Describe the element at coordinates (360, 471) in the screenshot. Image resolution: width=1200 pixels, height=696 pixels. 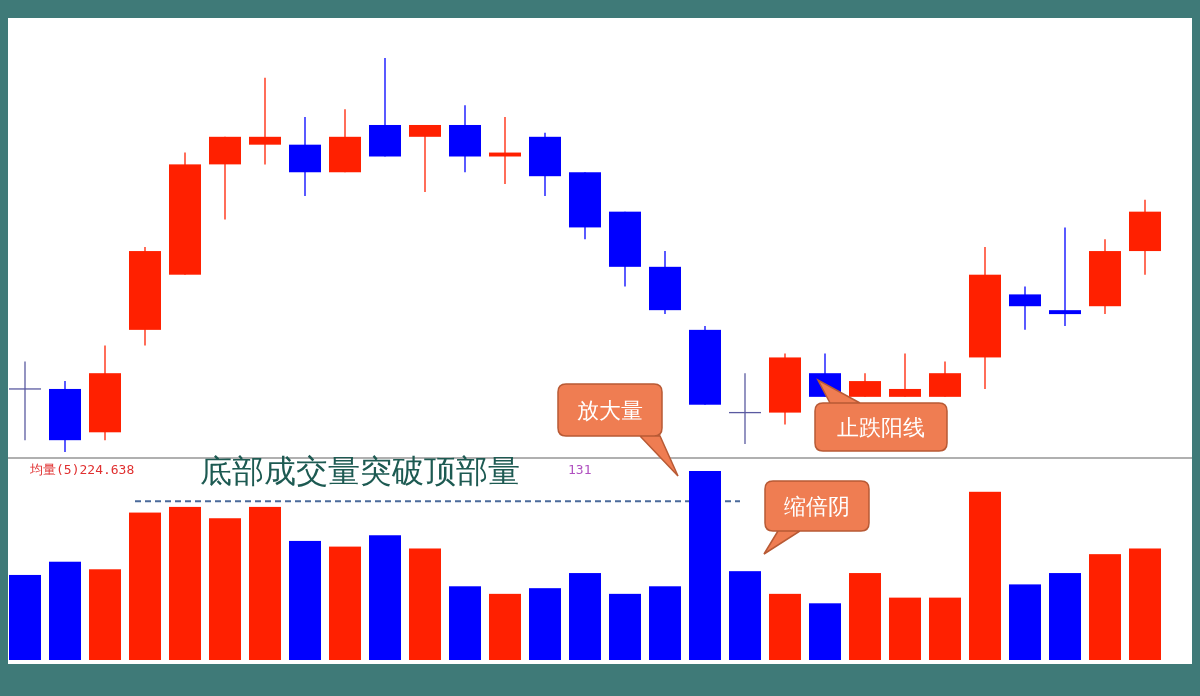
I see `ref-line-label: 底部成交量突破顶部量` at that location.